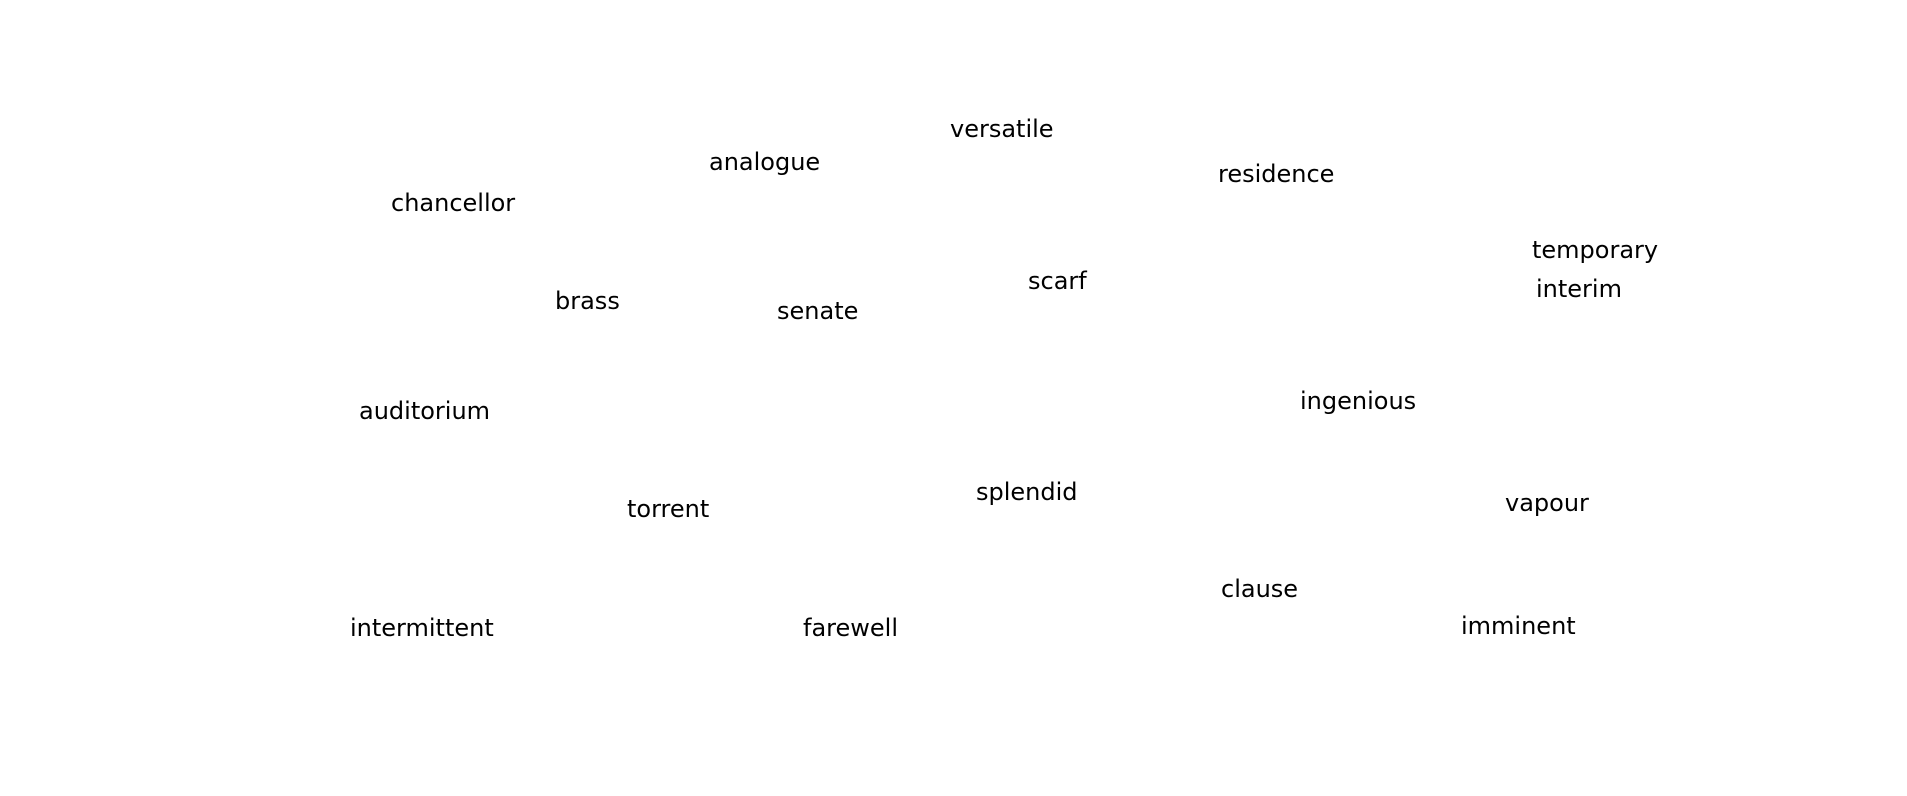  What do you see at coordinates (422, 628) in the screenshot?
I see `word-intermittent: intermittent` at bounding box center [422, 628].